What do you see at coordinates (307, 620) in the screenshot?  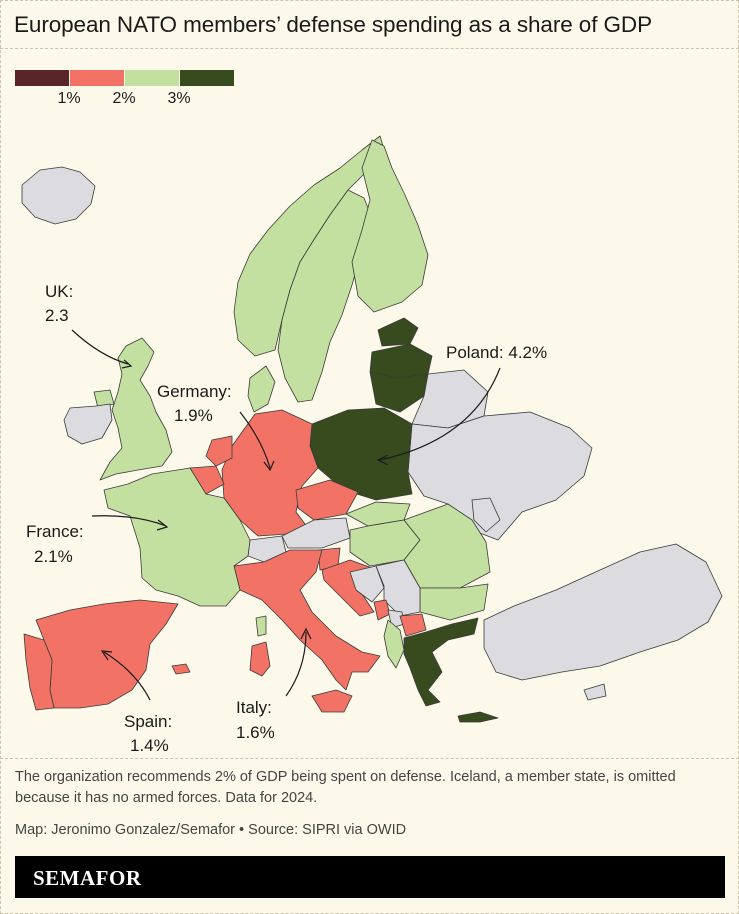 I see `country-italy` at bounding box center [307, 620].